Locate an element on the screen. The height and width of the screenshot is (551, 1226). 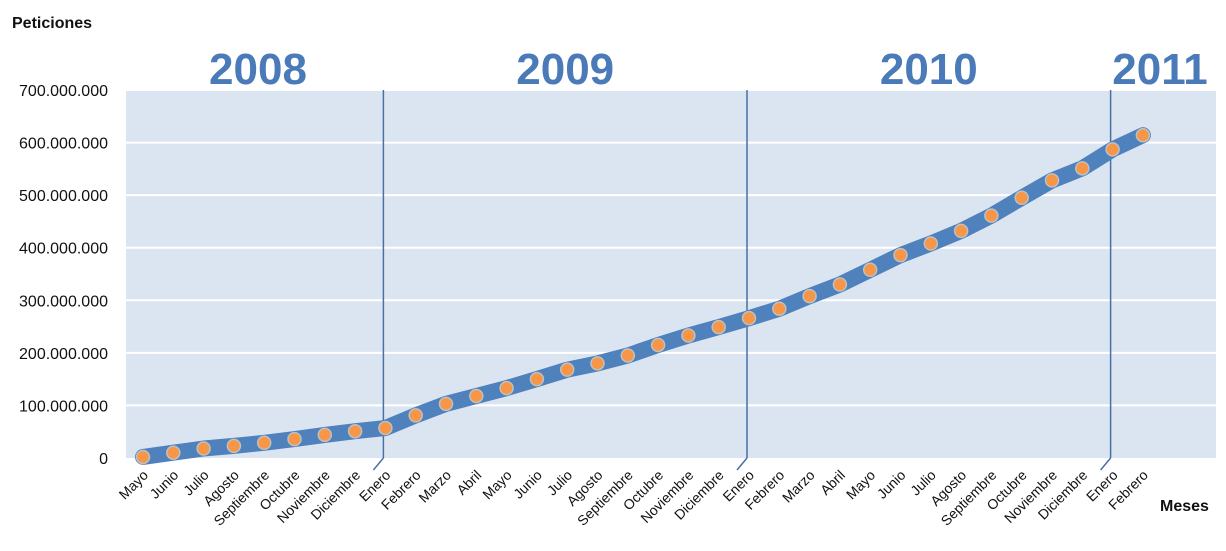
y-tick-label: 200.000.000 is located at coordinates (63, 354).